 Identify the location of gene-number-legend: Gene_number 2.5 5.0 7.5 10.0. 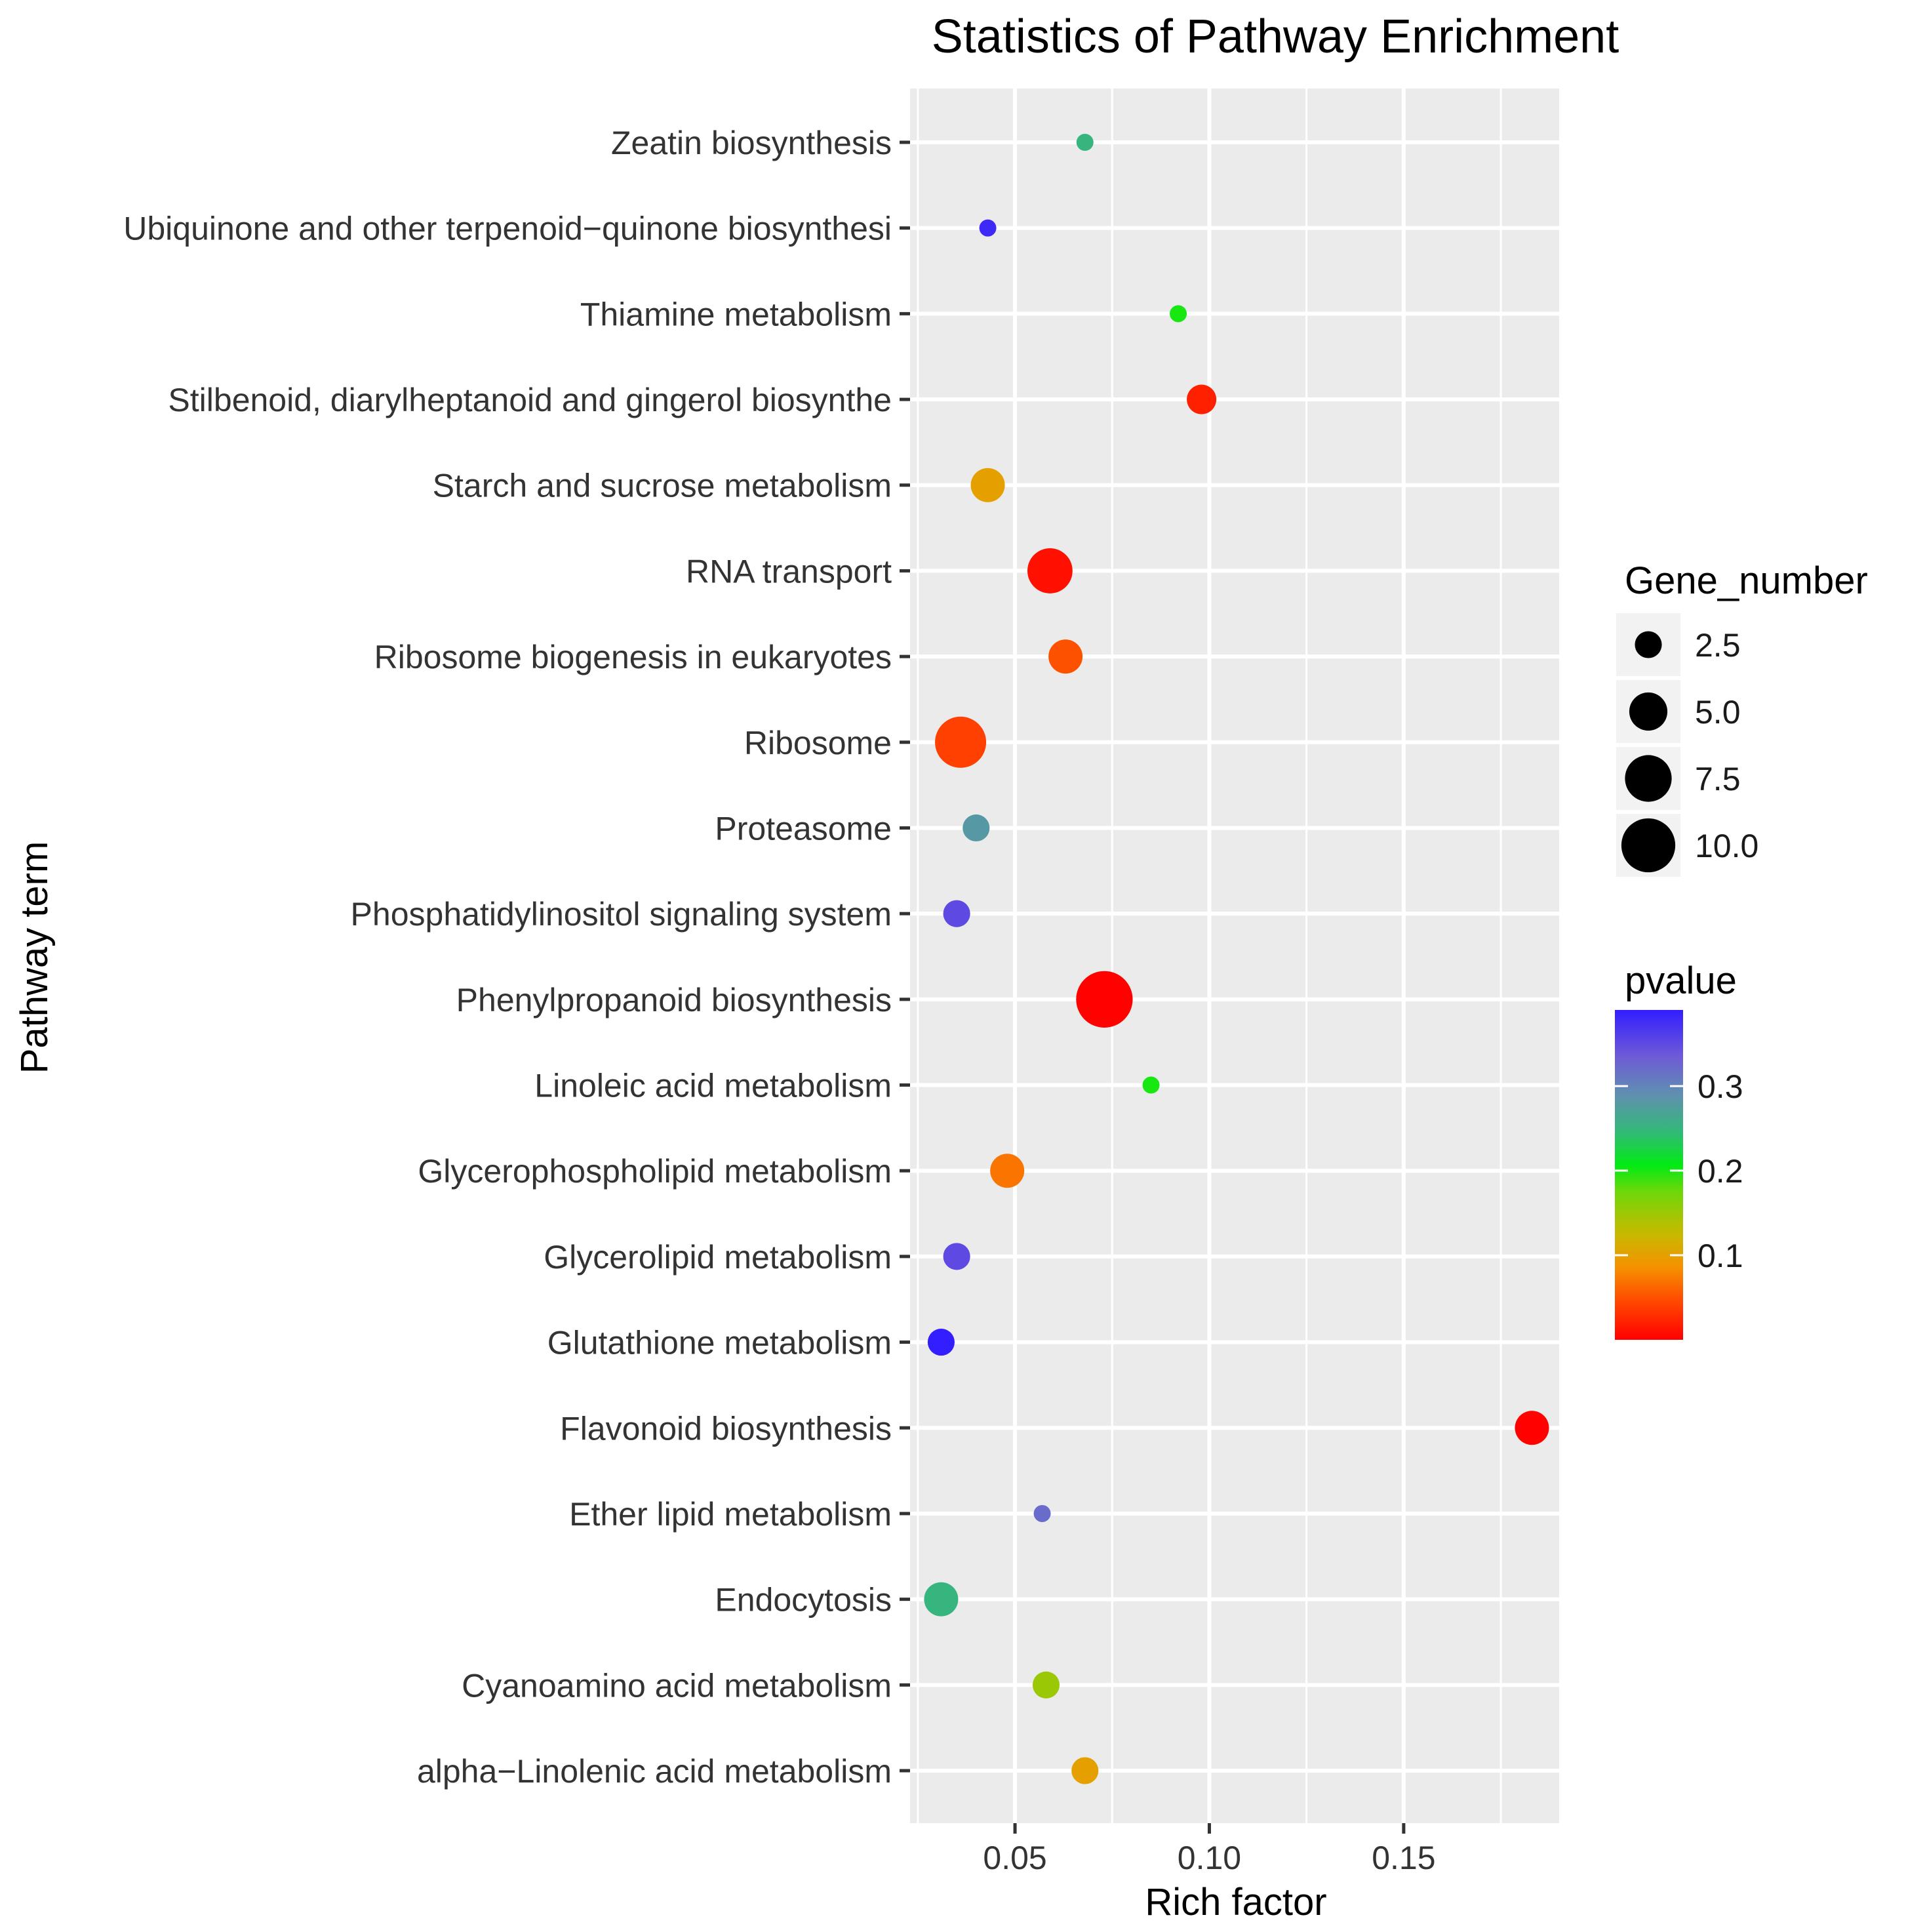
(1742, 718).